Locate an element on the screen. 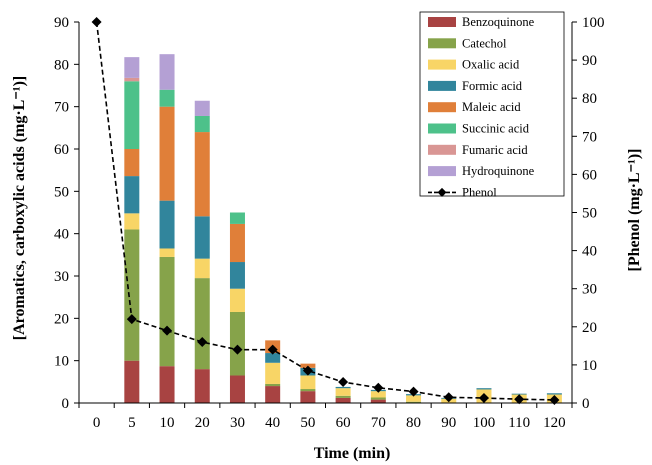  y-left-tick-label: 50 is located at coordinates (61, 192).